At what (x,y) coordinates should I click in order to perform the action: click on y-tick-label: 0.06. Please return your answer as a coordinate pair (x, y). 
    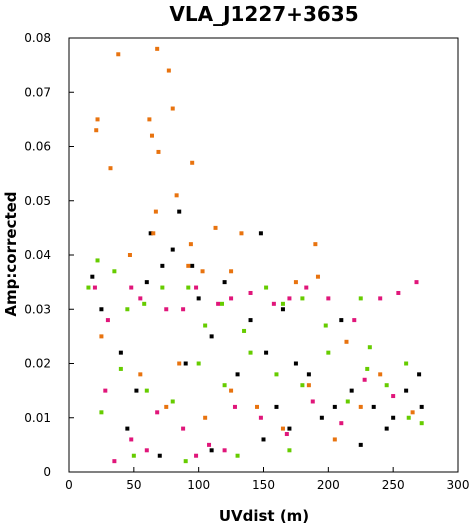
    Looking at the image, I should click on (37, 147).